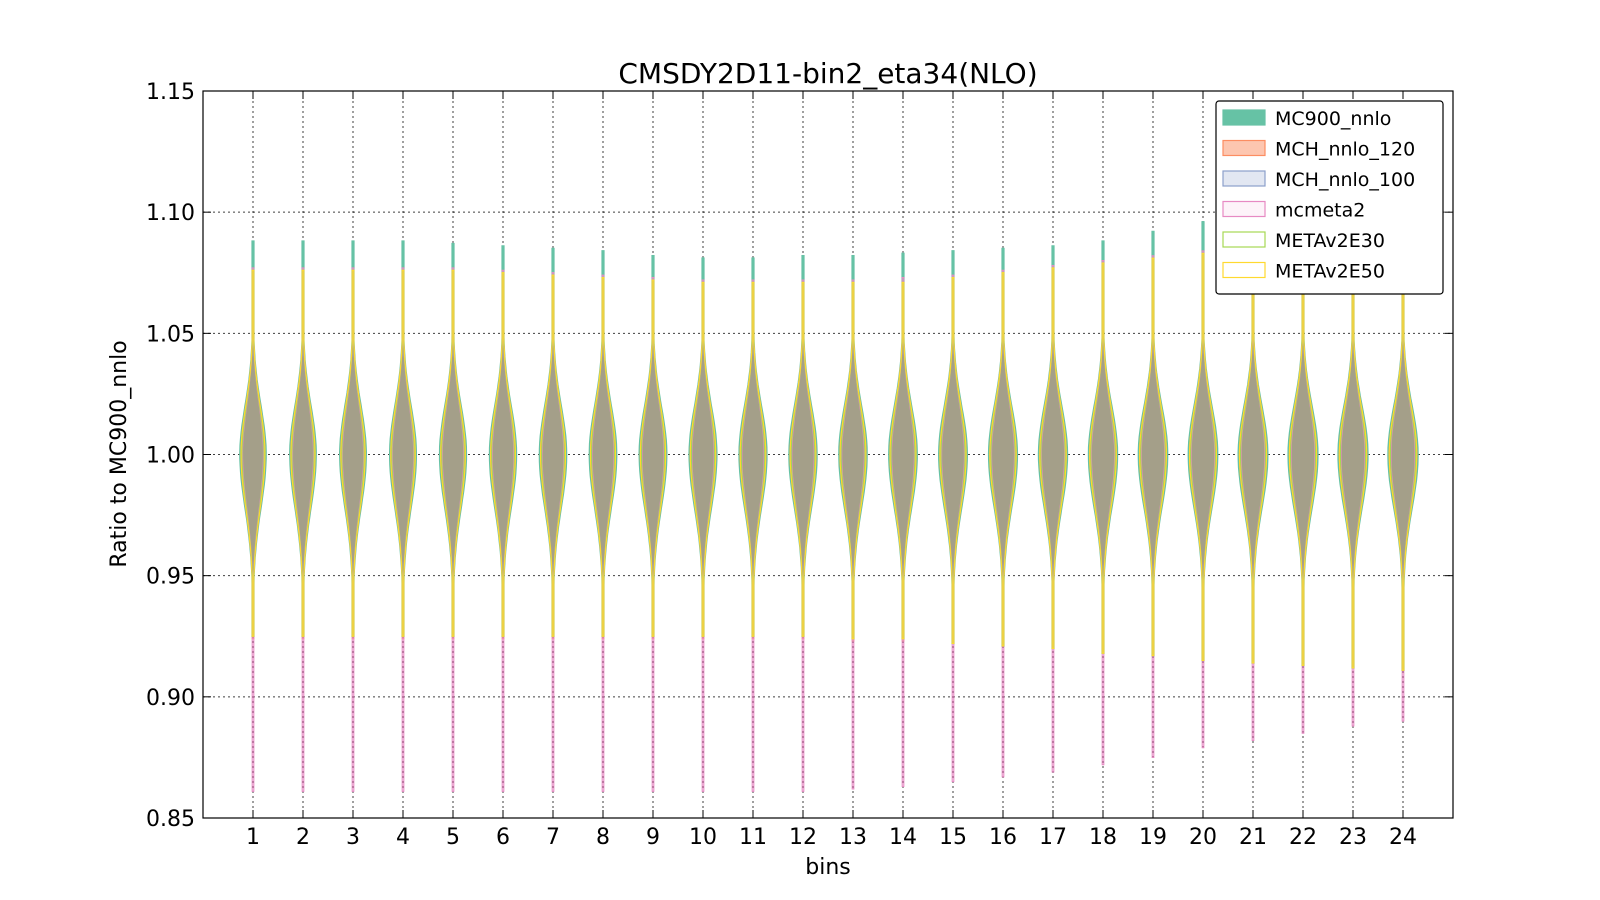 This screenshot has width=1600, height=900. I want to click on chart-title: CMSDY2D11-bin2_eta34(NLO), so click(827, 73).